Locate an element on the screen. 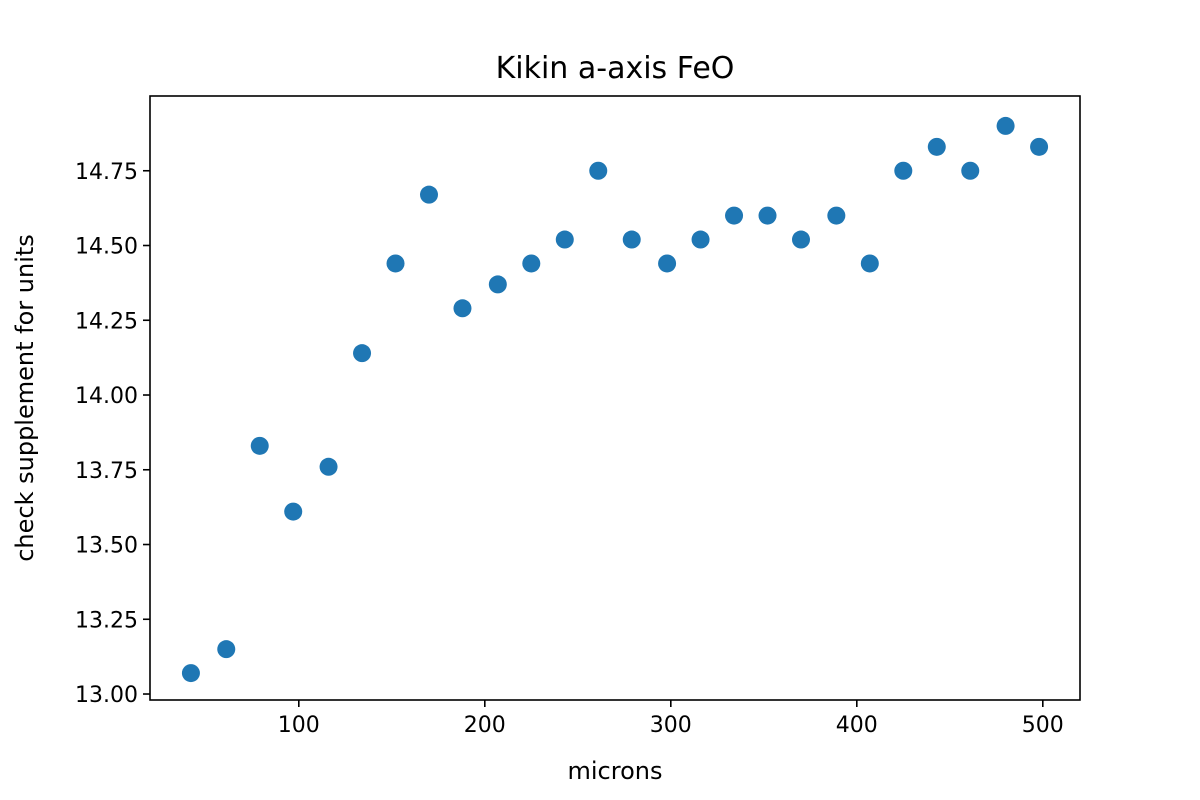  y-tick-label: 13.50 is located at coordinates (106, 546).